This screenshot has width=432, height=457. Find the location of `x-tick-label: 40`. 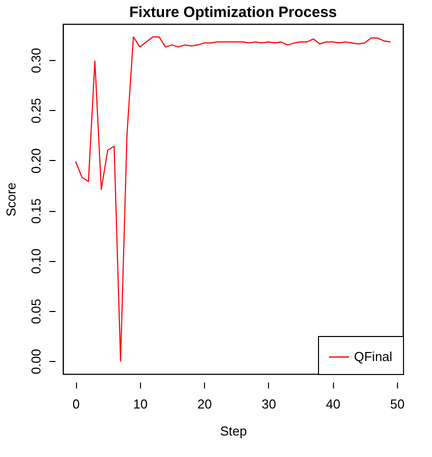

x-tick-label: 40 is located at coordinates (333, 404).